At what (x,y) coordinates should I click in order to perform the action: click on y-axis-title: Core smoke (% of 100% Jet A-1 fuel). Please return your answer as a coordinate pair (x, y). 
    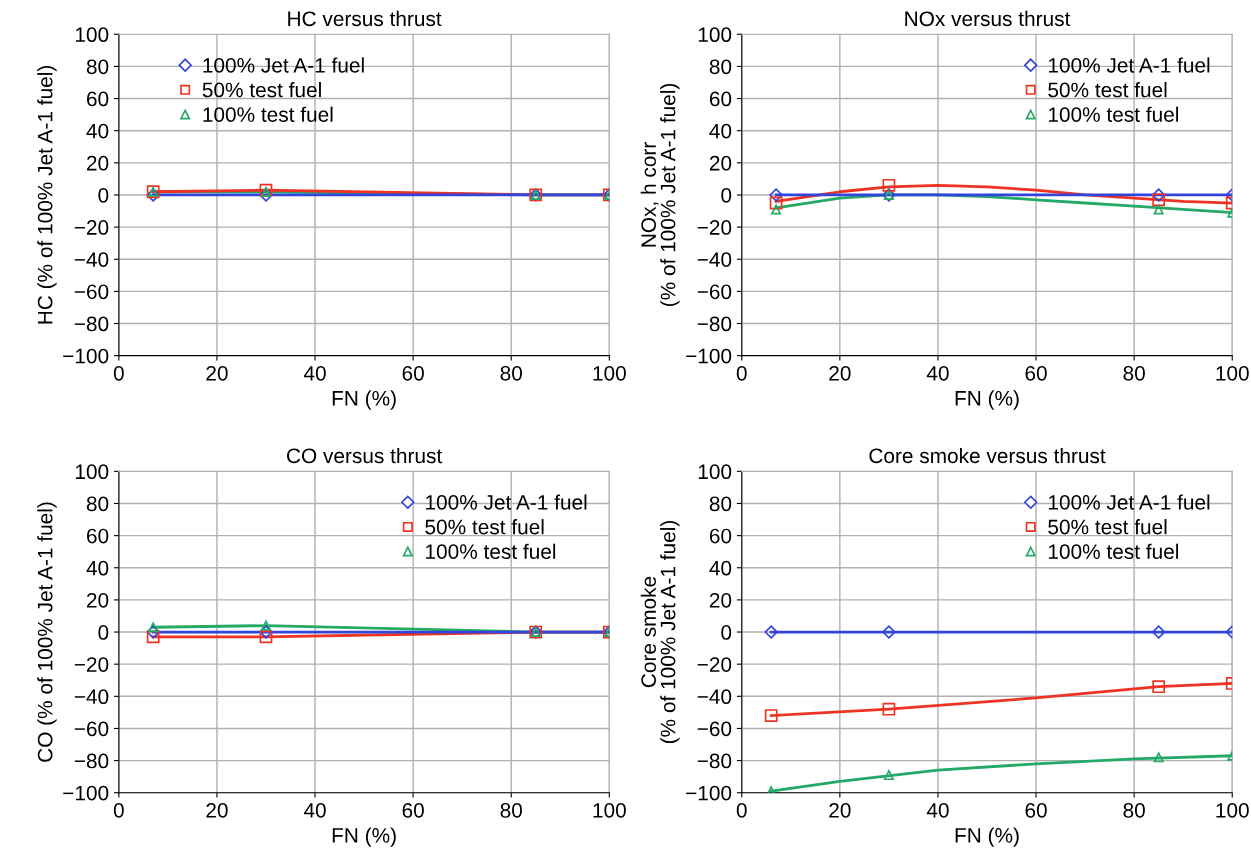
    Looking at the image, I should click on (660, 632).